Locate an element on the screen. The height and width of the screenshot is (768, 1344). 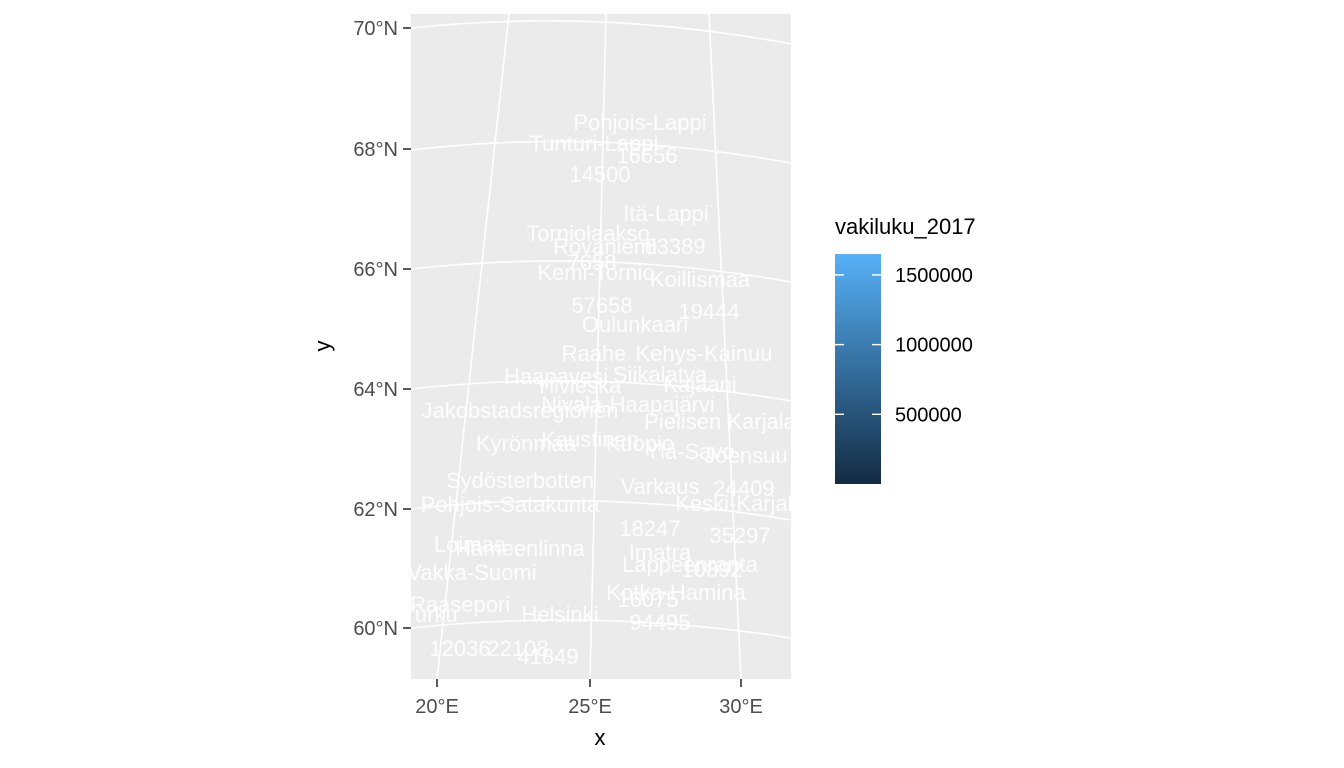
legend-ticks: 500000 1000000 1500000 is located at coordinates (904, 345).